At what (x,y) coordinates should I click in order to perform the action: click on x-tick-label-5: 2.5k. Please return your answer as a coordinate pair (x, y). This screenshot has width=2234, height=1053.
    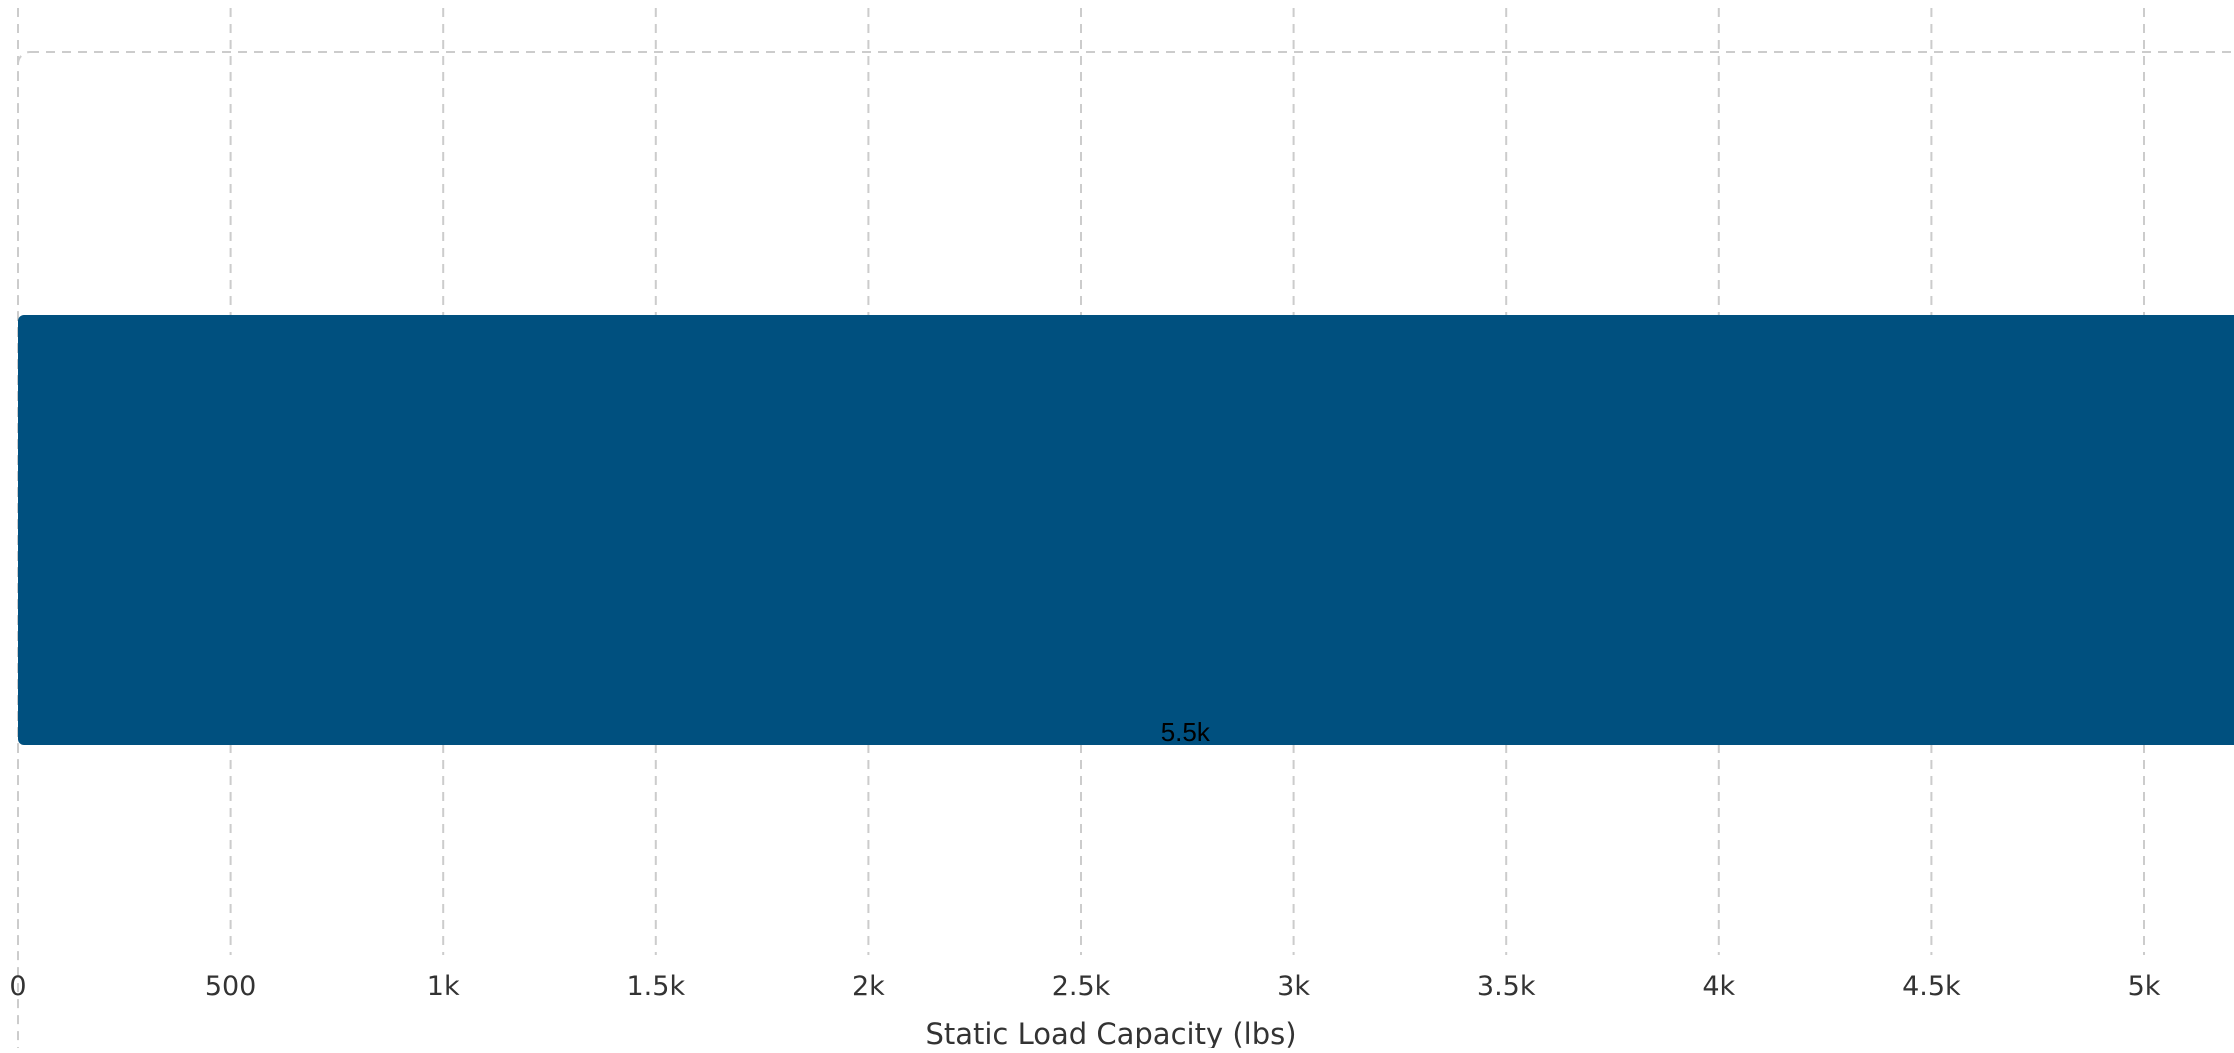
    Looking at the image, I should click on (1081, 986).